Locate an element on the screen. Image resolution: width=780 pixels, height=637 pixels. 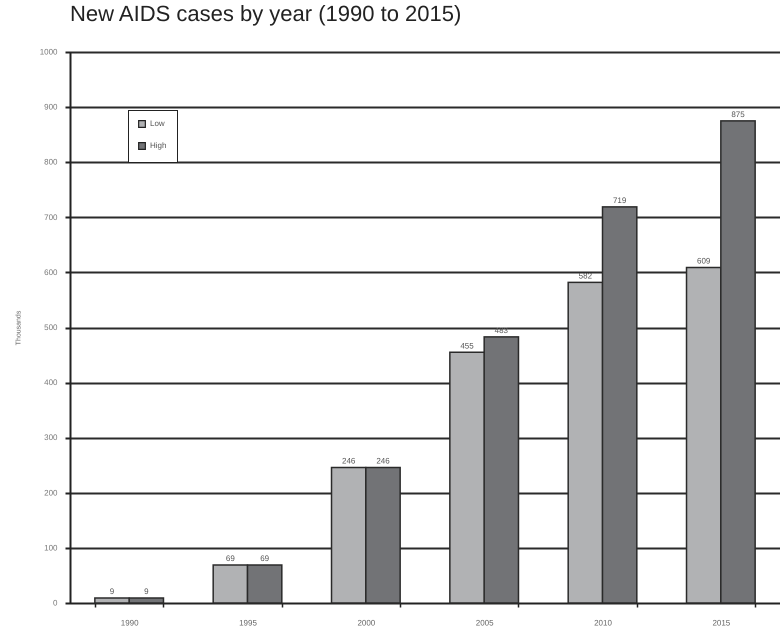
legend-label: High is located at coordinates (158, 145).